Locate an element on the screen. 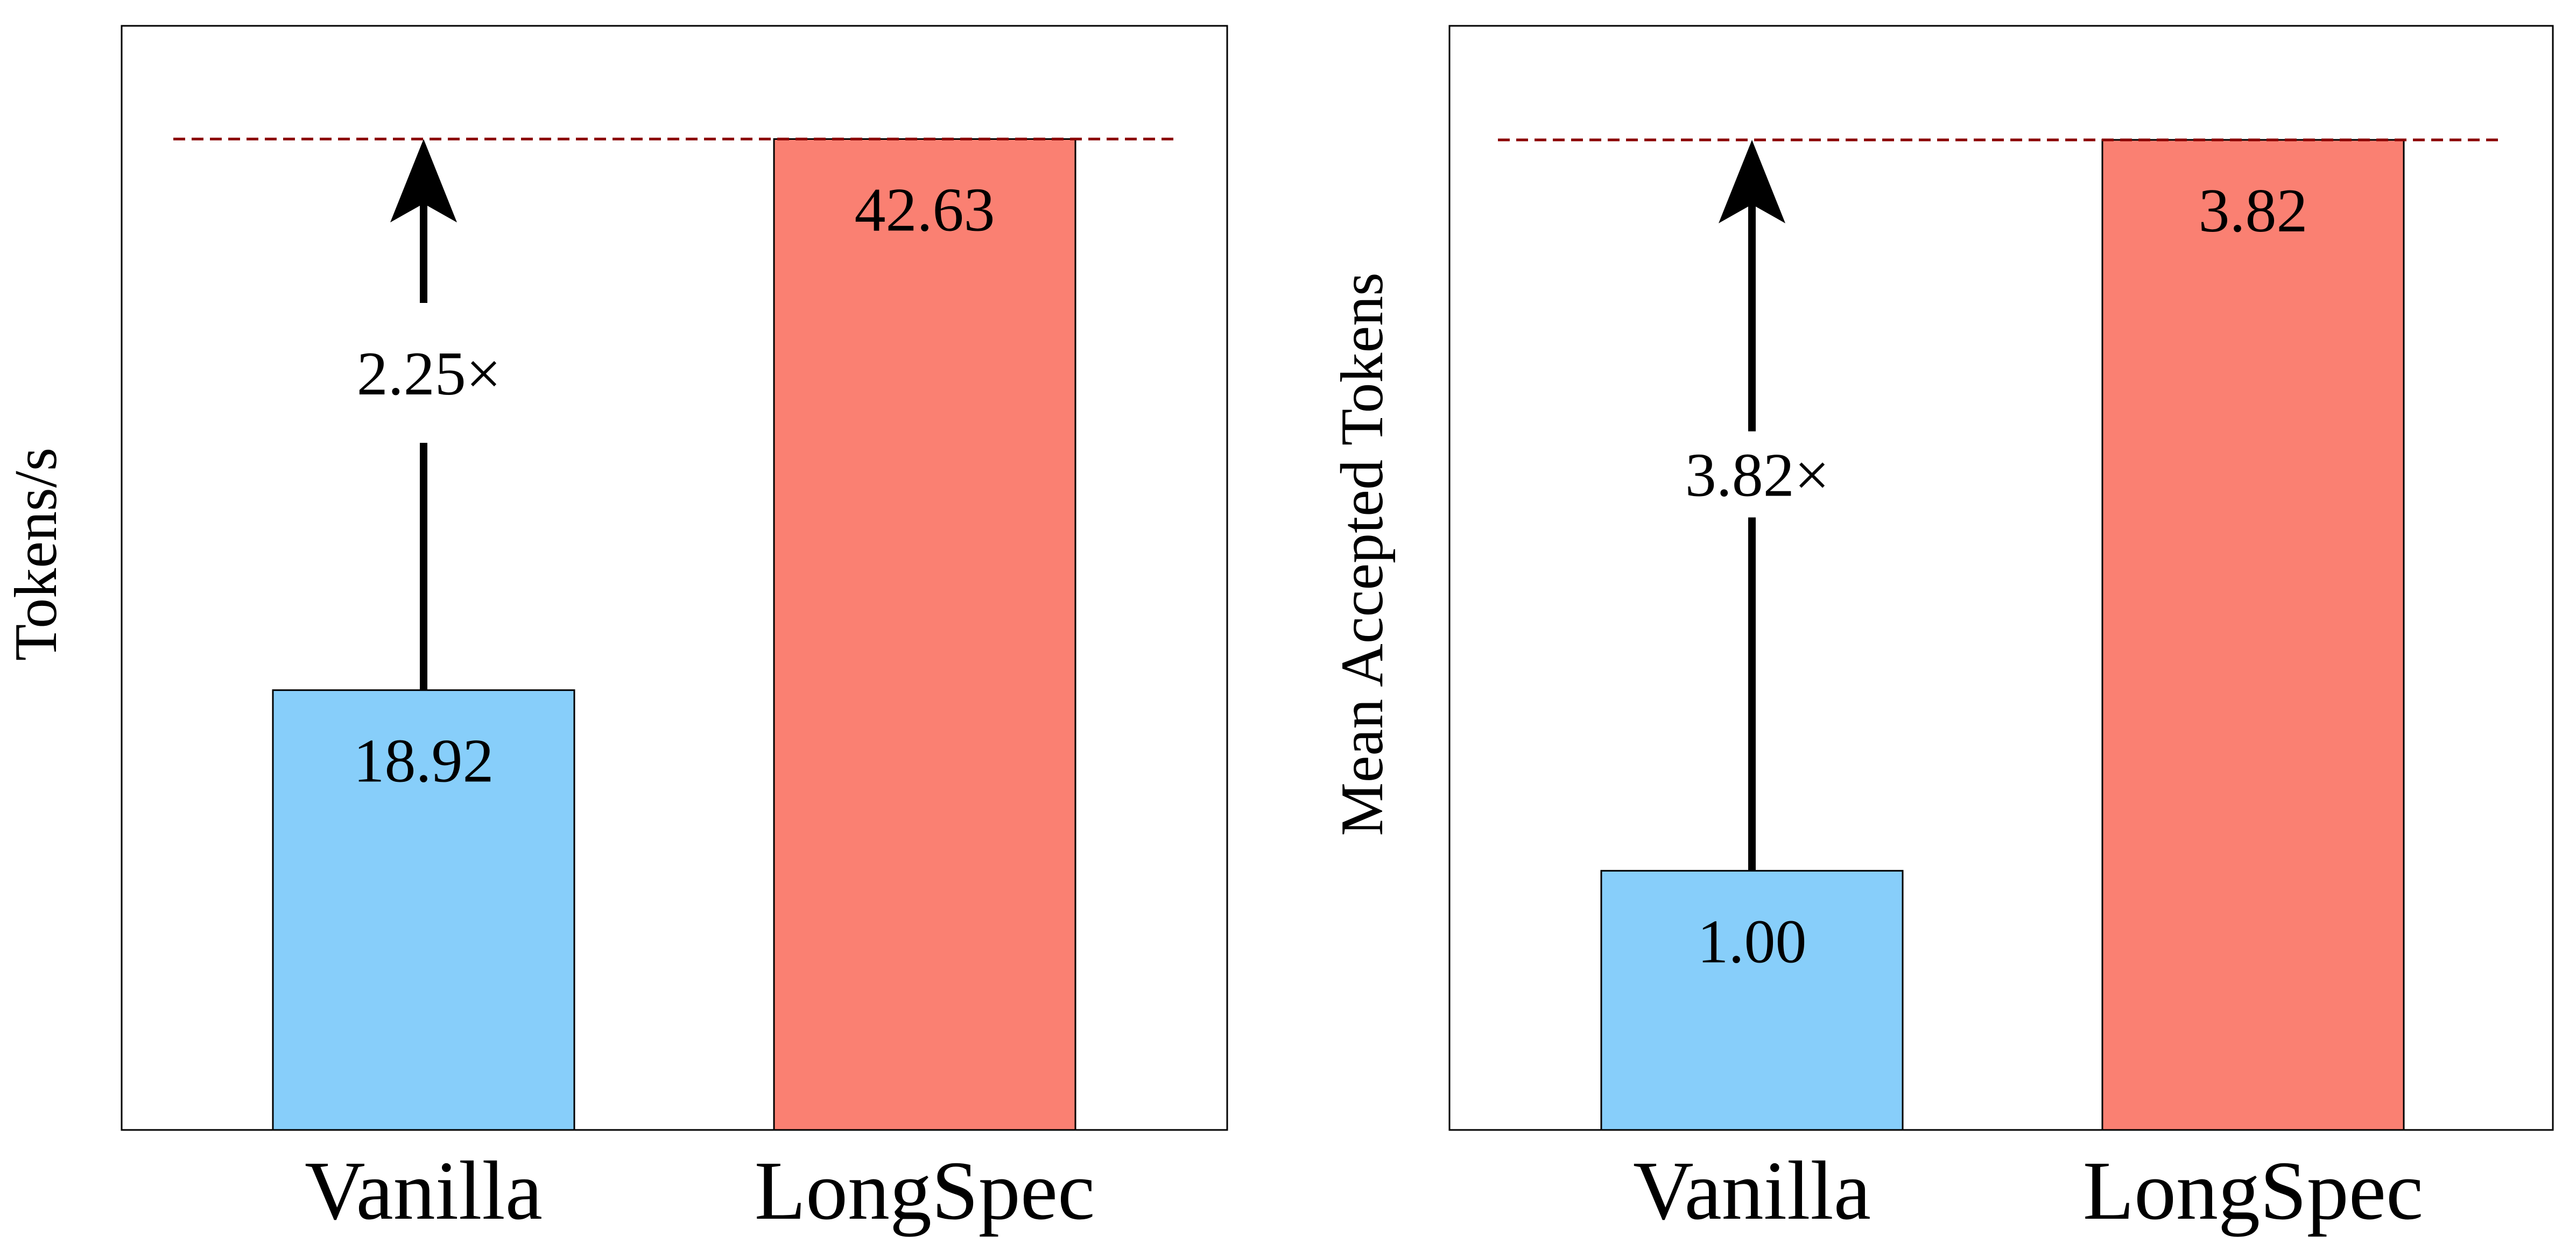  y-axis-label: Mean Accepted Tokens is located at coordinates (1362, 554).